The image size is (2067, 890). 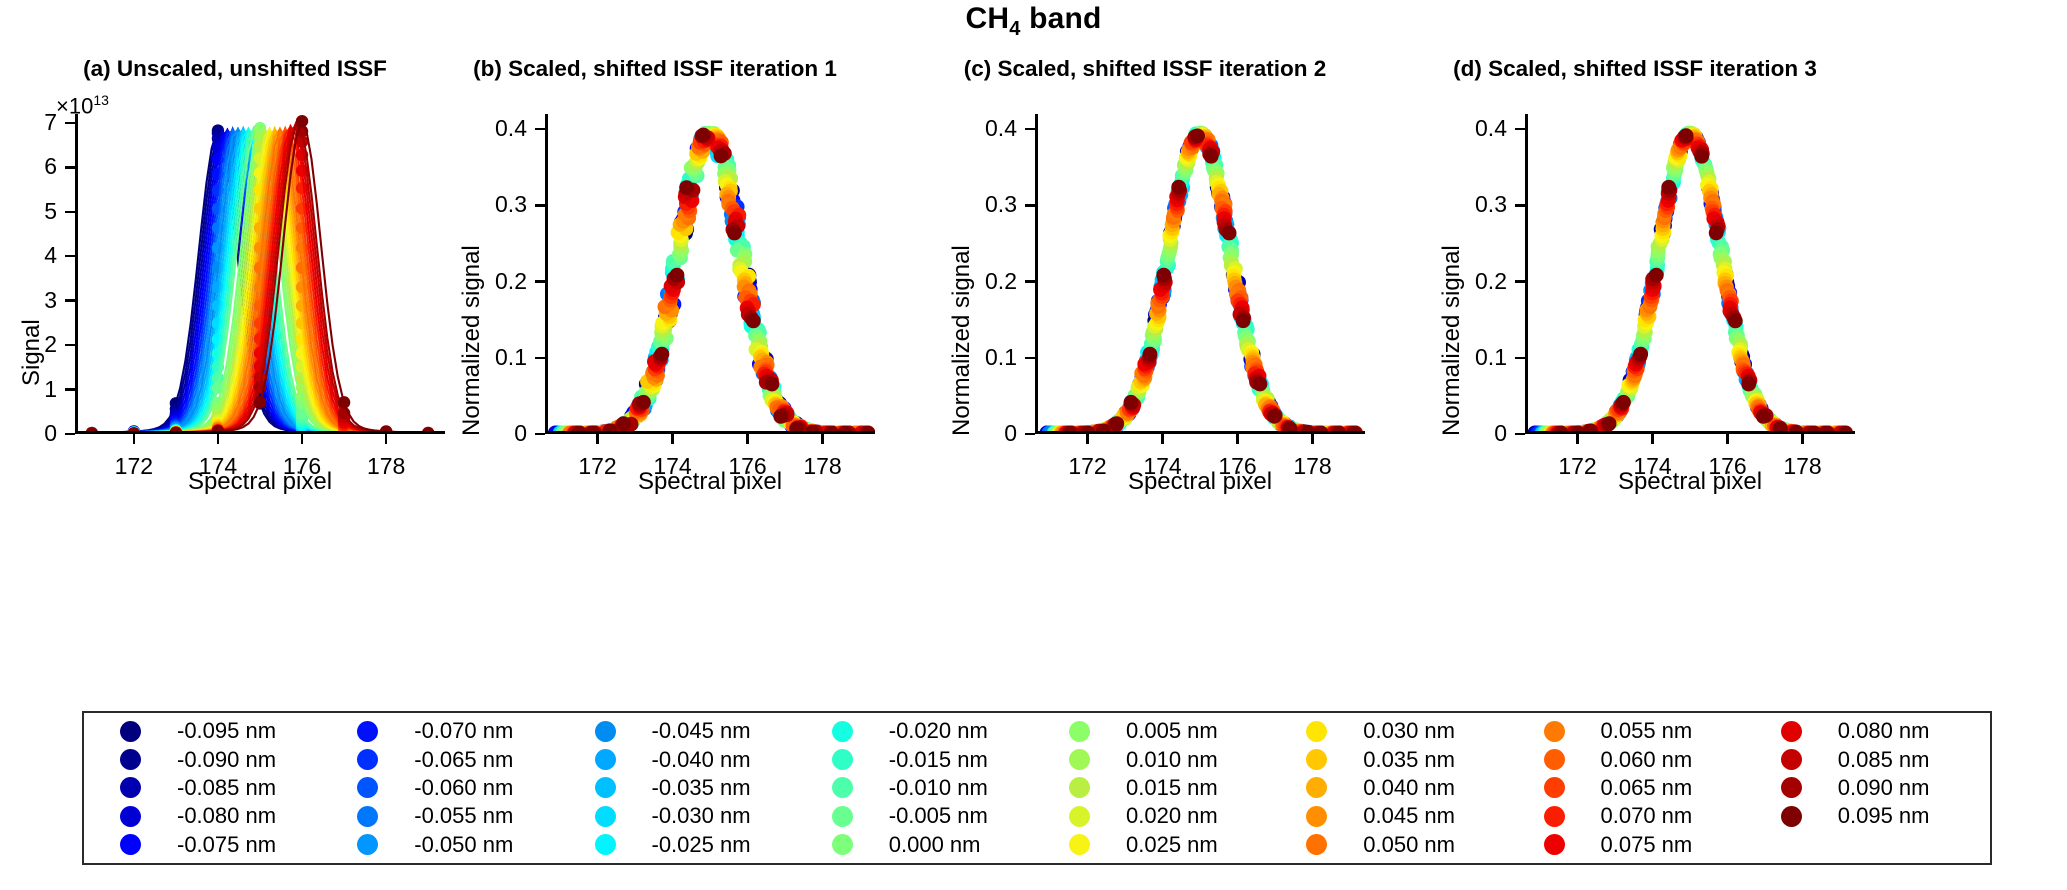 I want to click on panel-d-x-axis, so click(x=1690, y=432).